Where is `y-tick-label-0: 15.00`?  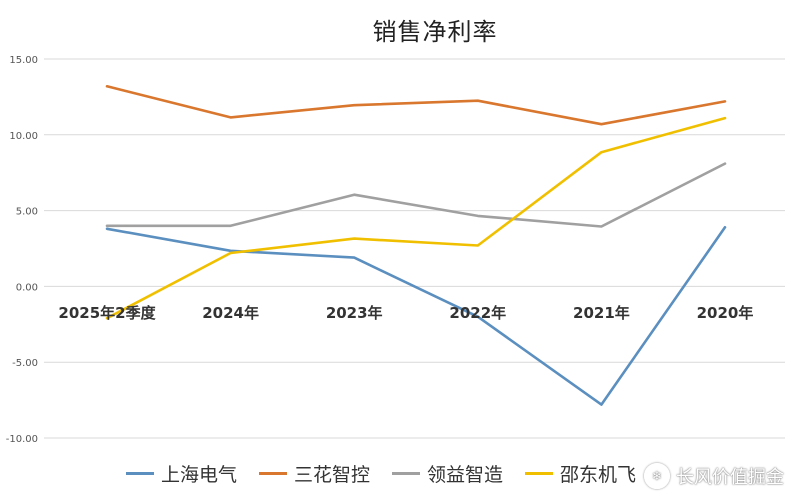
y-tick-label-0: 15.00 is located at coordinates (23, 60).